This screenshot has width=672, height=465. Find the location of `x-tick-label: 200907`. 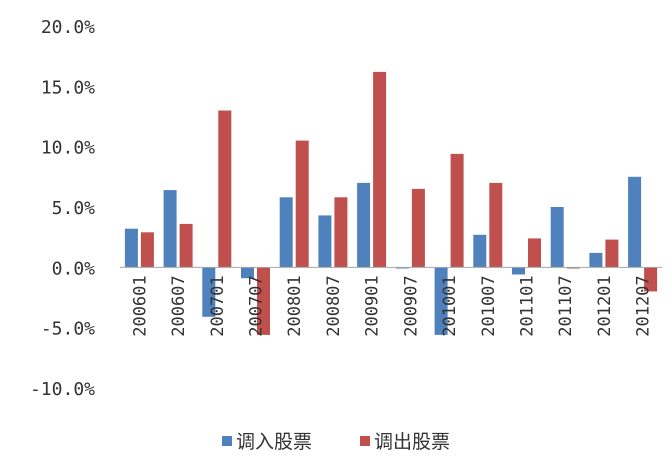

x-tick-label: 200907 is located at coordinates (411, 305).